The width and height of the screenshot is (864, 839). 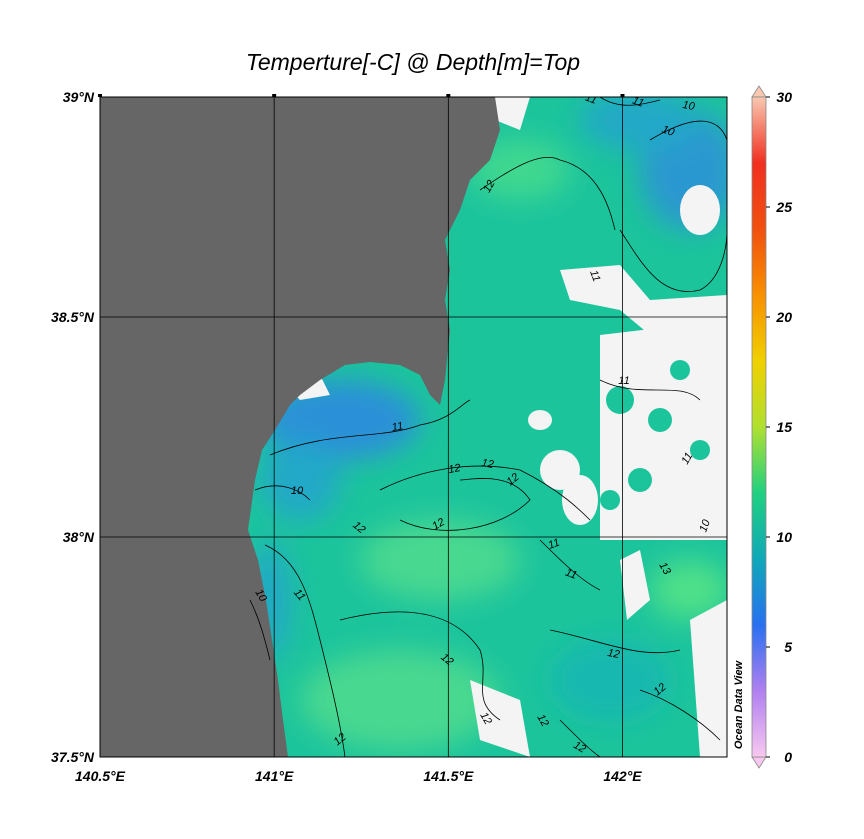 What do you see at coordinates (79, 537) in the screenshot?
I see `y-tick-label: 38°N` at bounding box center [79, 537].